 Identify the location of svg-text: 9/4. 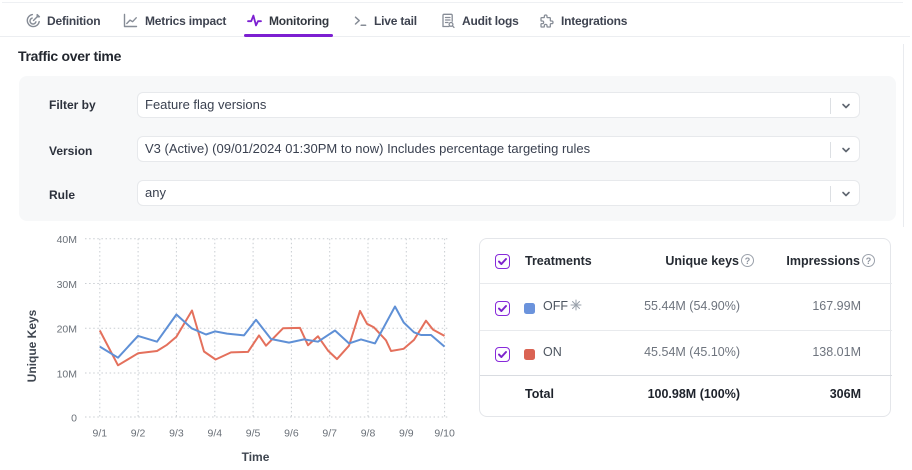
(214, 434).